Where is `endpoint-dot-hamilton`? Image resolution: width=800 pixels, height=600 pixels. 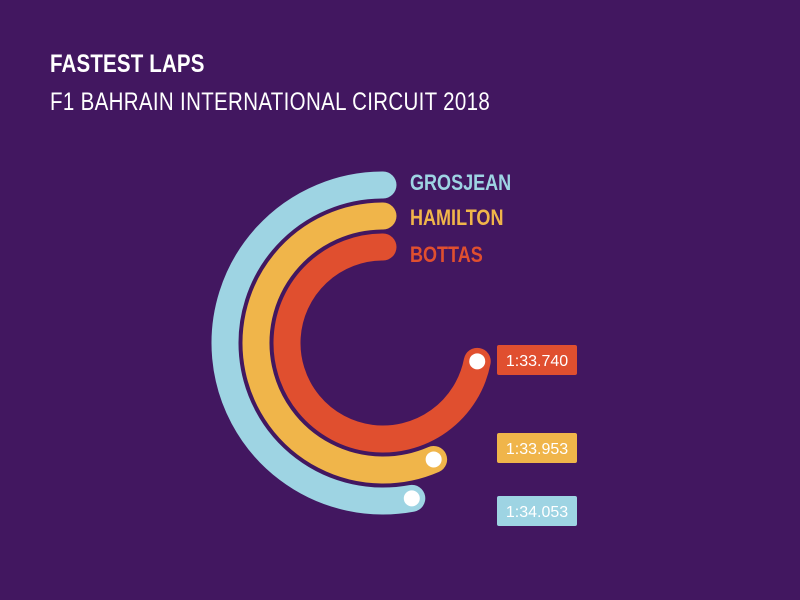 endpoint-dot-hamilton is located at coordinates (433, 459).